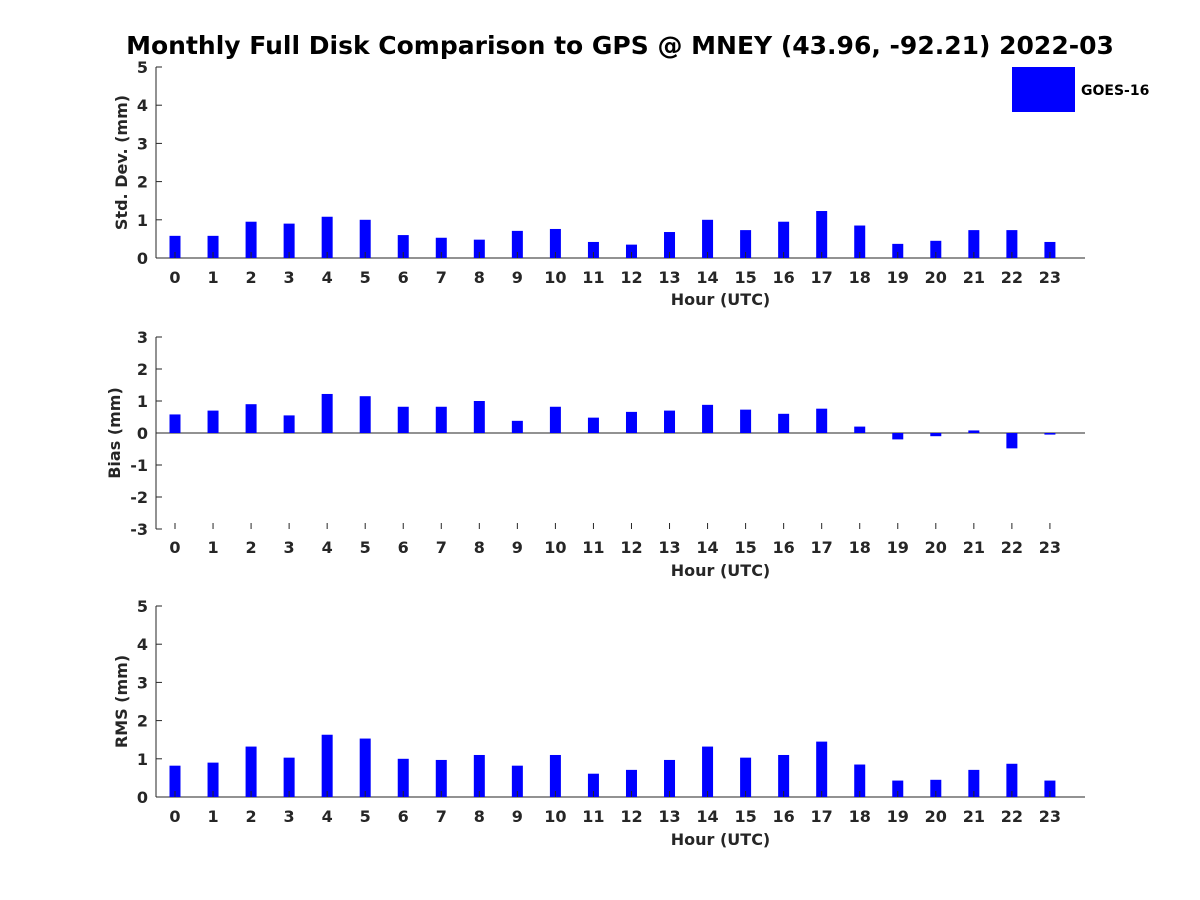 This screenshot has width=1200, height=900. Describe the element at coordinates (822, 816) in the screenshot. I see `rms-x-tick-label: 17` at that location.